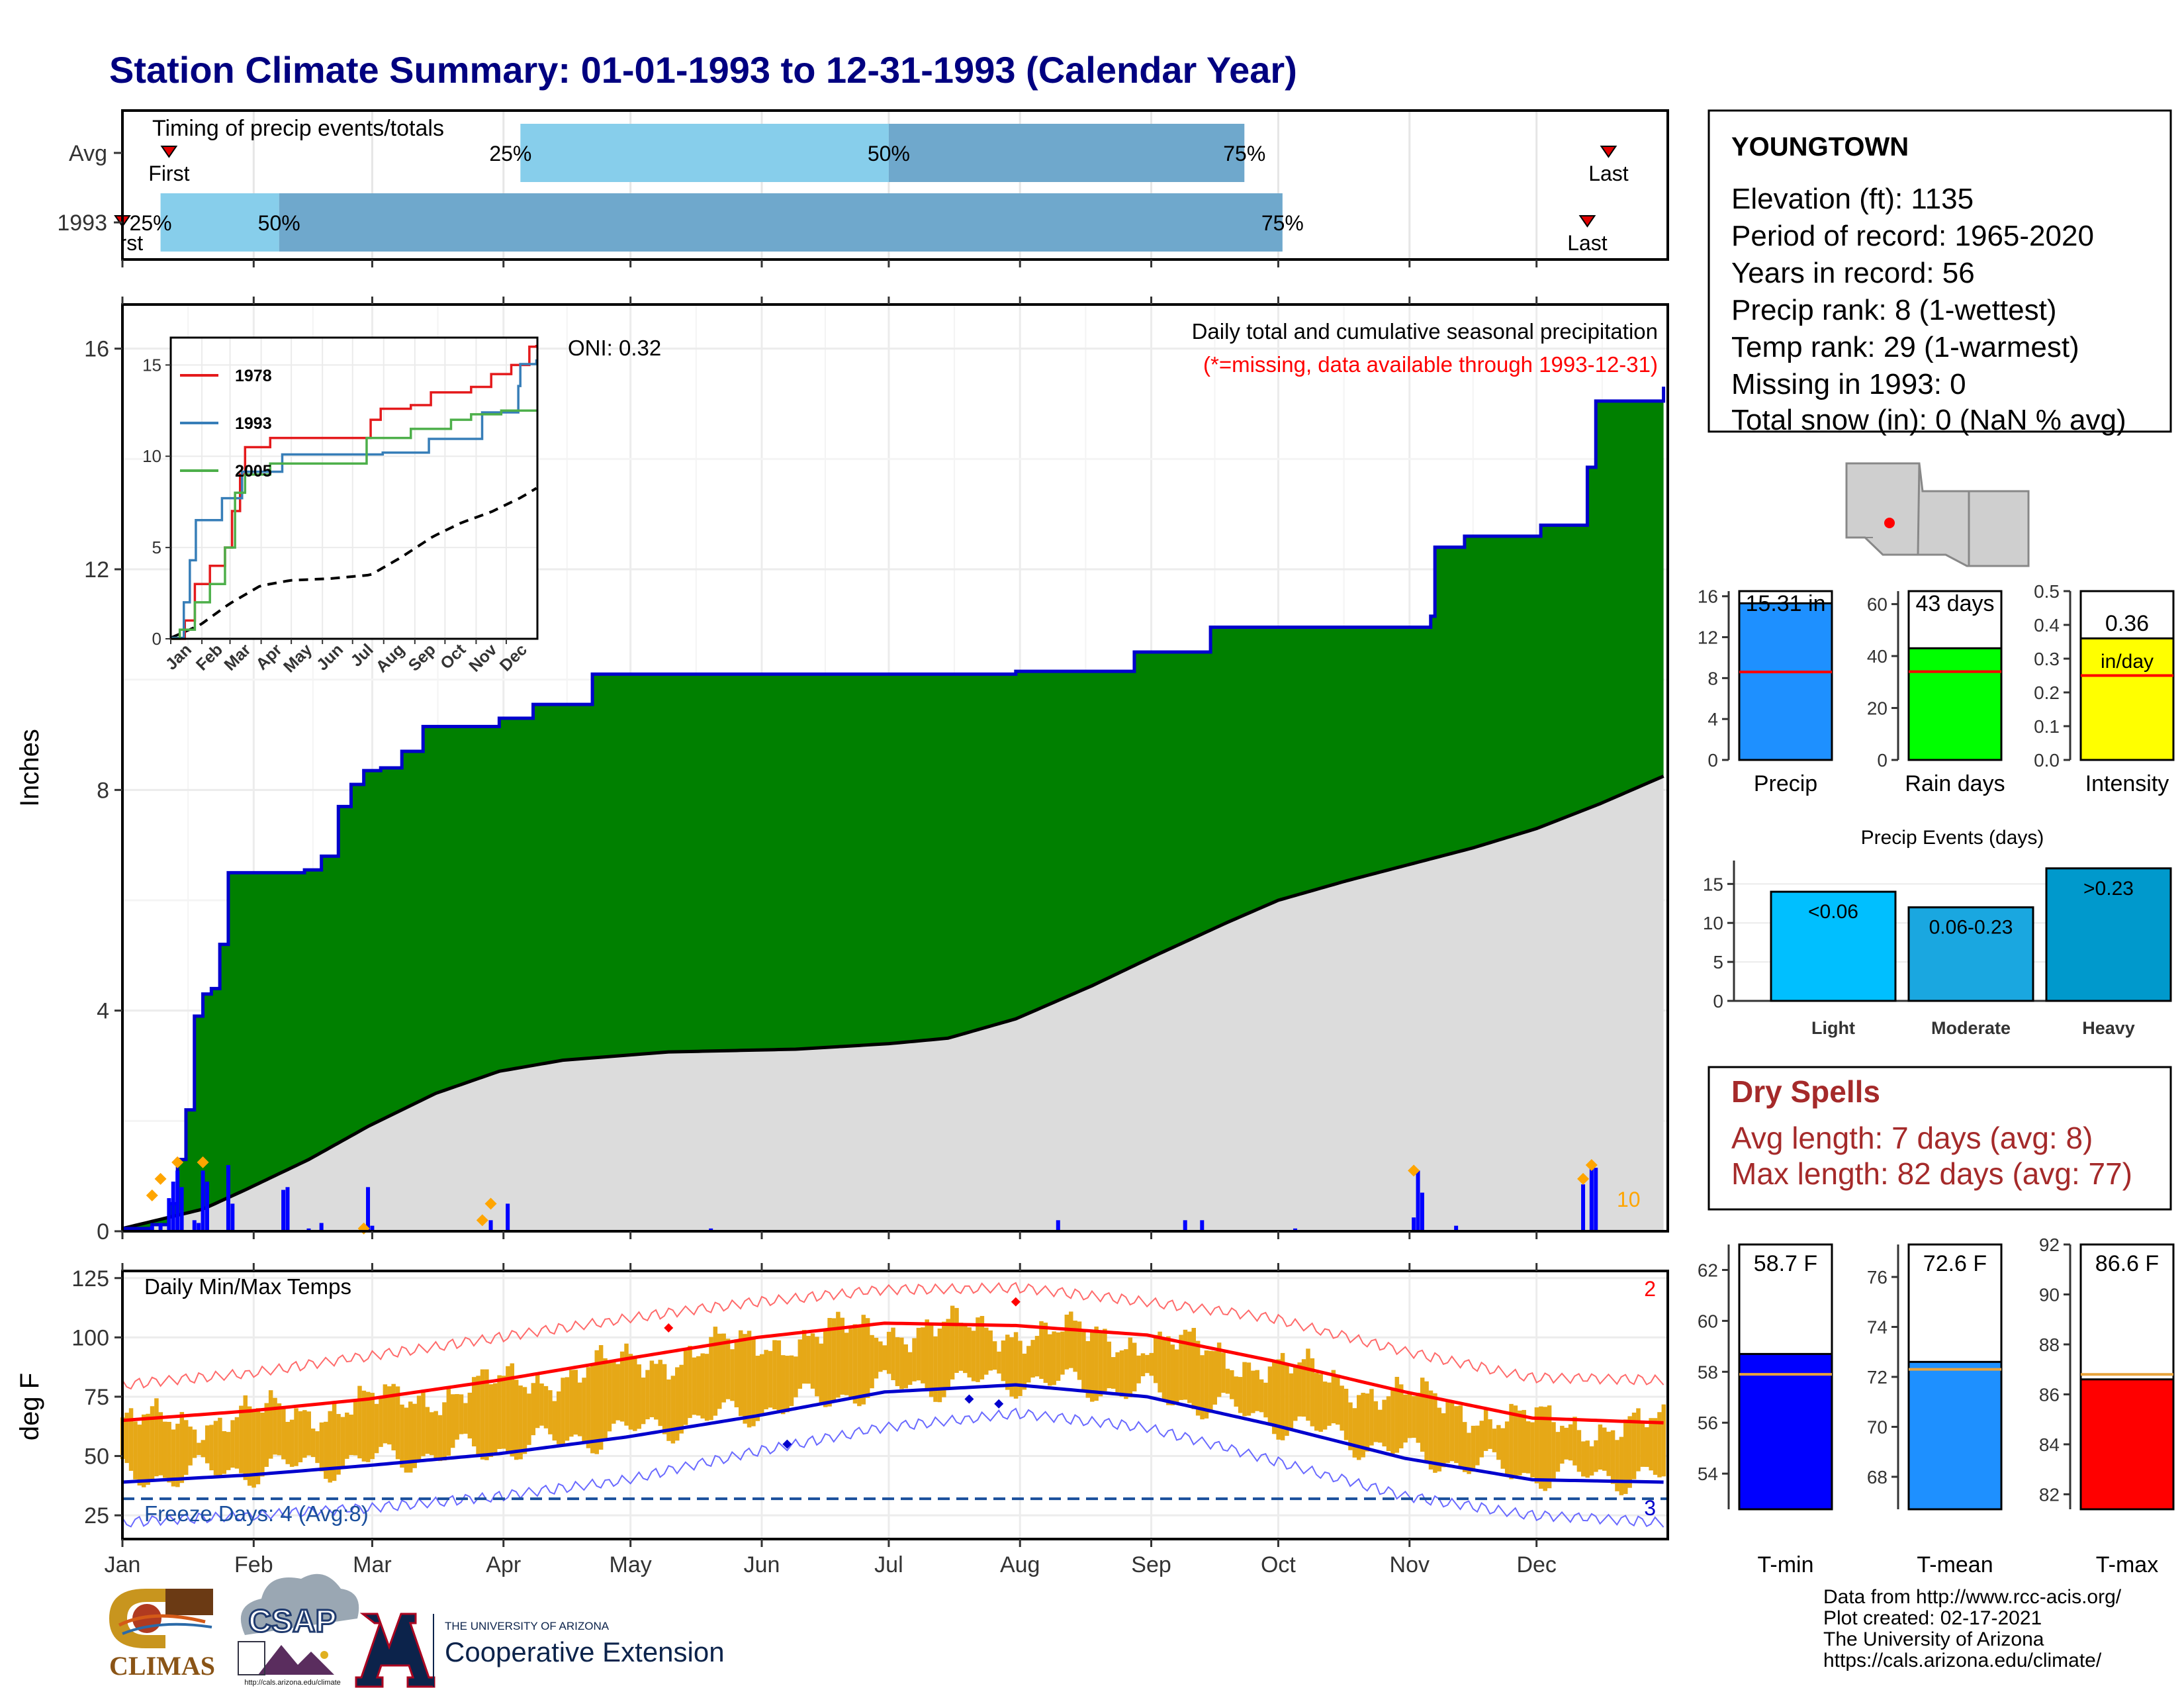 This screenshot has height=1688, width=2184. Describe the element at coordinates (1650, 1508) in the screenshot. I see `temp-count-low: 3` at that location.